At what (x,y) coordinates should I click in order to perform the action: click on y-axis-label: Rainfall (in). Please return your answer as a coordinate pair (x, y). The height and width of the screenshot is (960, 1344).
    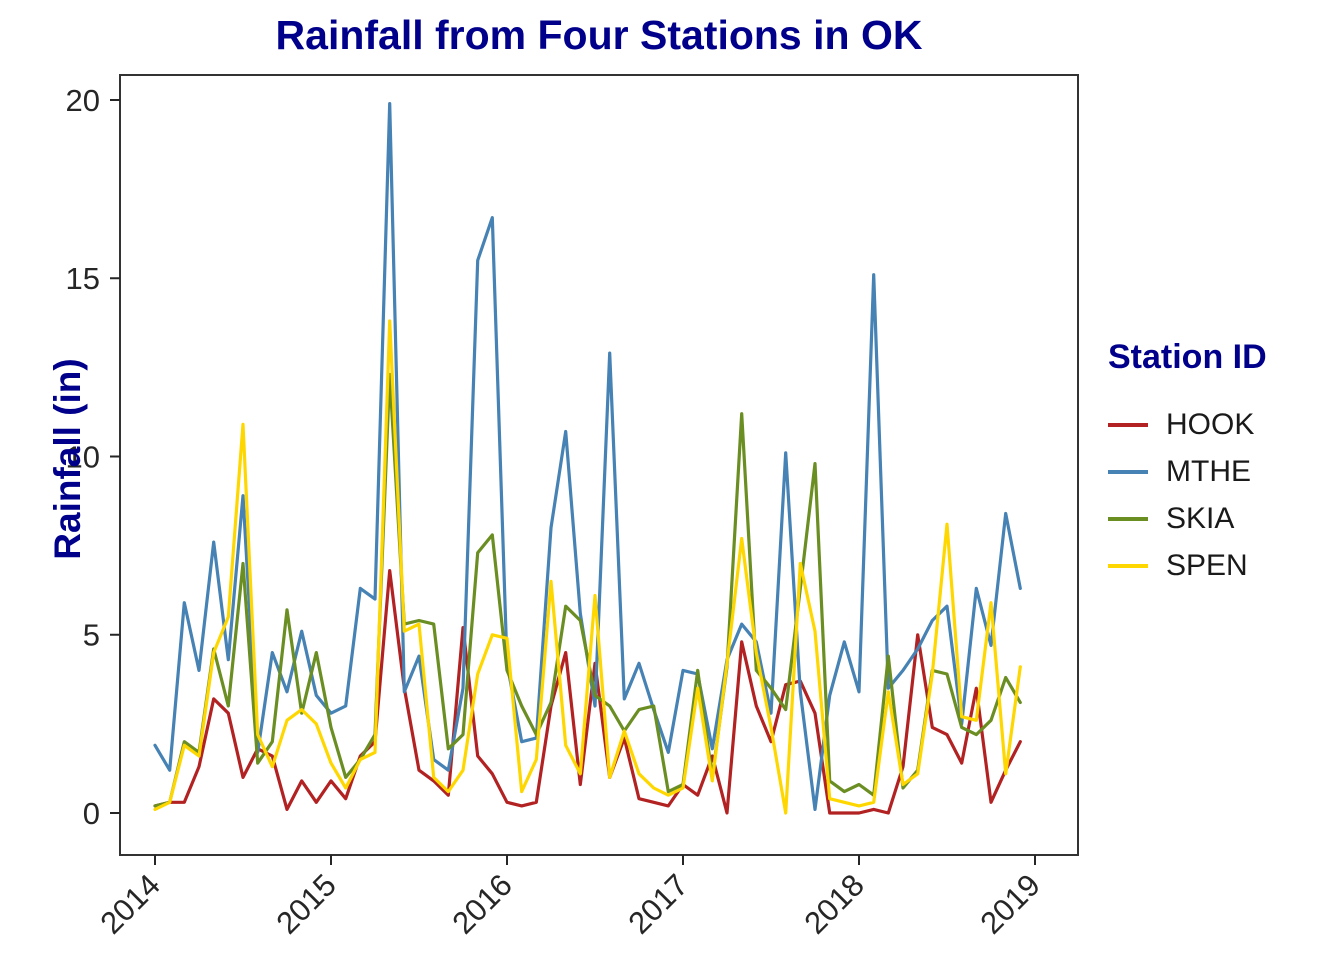
    Looking at the image, I should click on (67, 459).